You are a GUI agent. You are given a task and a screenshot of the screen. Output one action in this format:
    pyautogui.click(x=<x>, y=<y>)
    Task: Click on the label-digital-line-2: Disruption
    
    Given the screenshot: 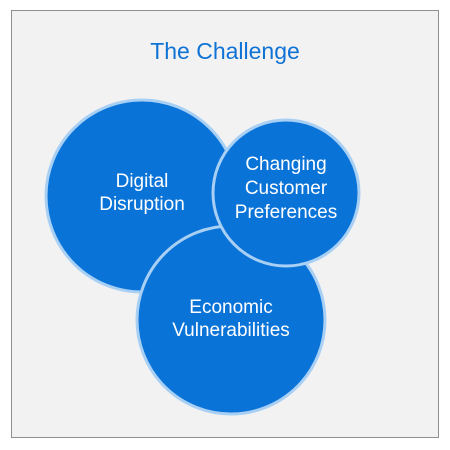 What is the action you would take?
    pyautogui.click(x=142, y=204)
    